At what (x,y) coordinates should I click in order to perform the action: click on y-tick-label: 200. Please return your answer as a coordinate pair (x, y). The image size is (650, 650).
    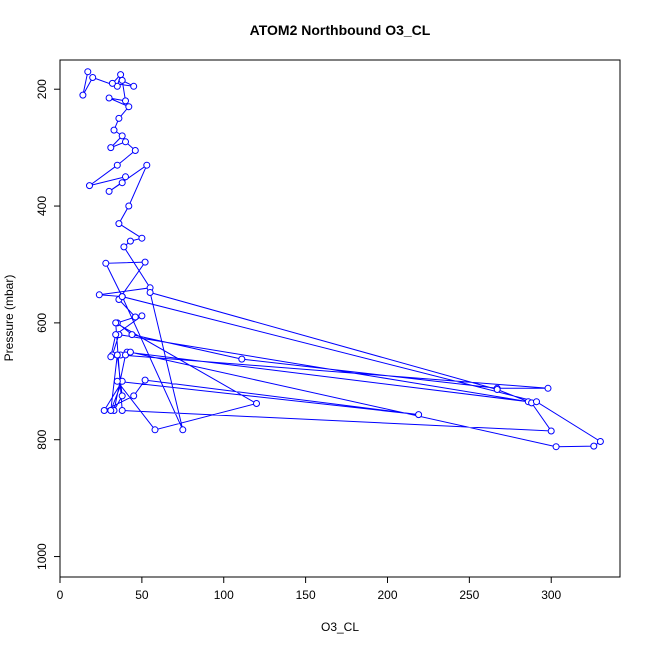
    Looking at the image, I should click on (42, 89).